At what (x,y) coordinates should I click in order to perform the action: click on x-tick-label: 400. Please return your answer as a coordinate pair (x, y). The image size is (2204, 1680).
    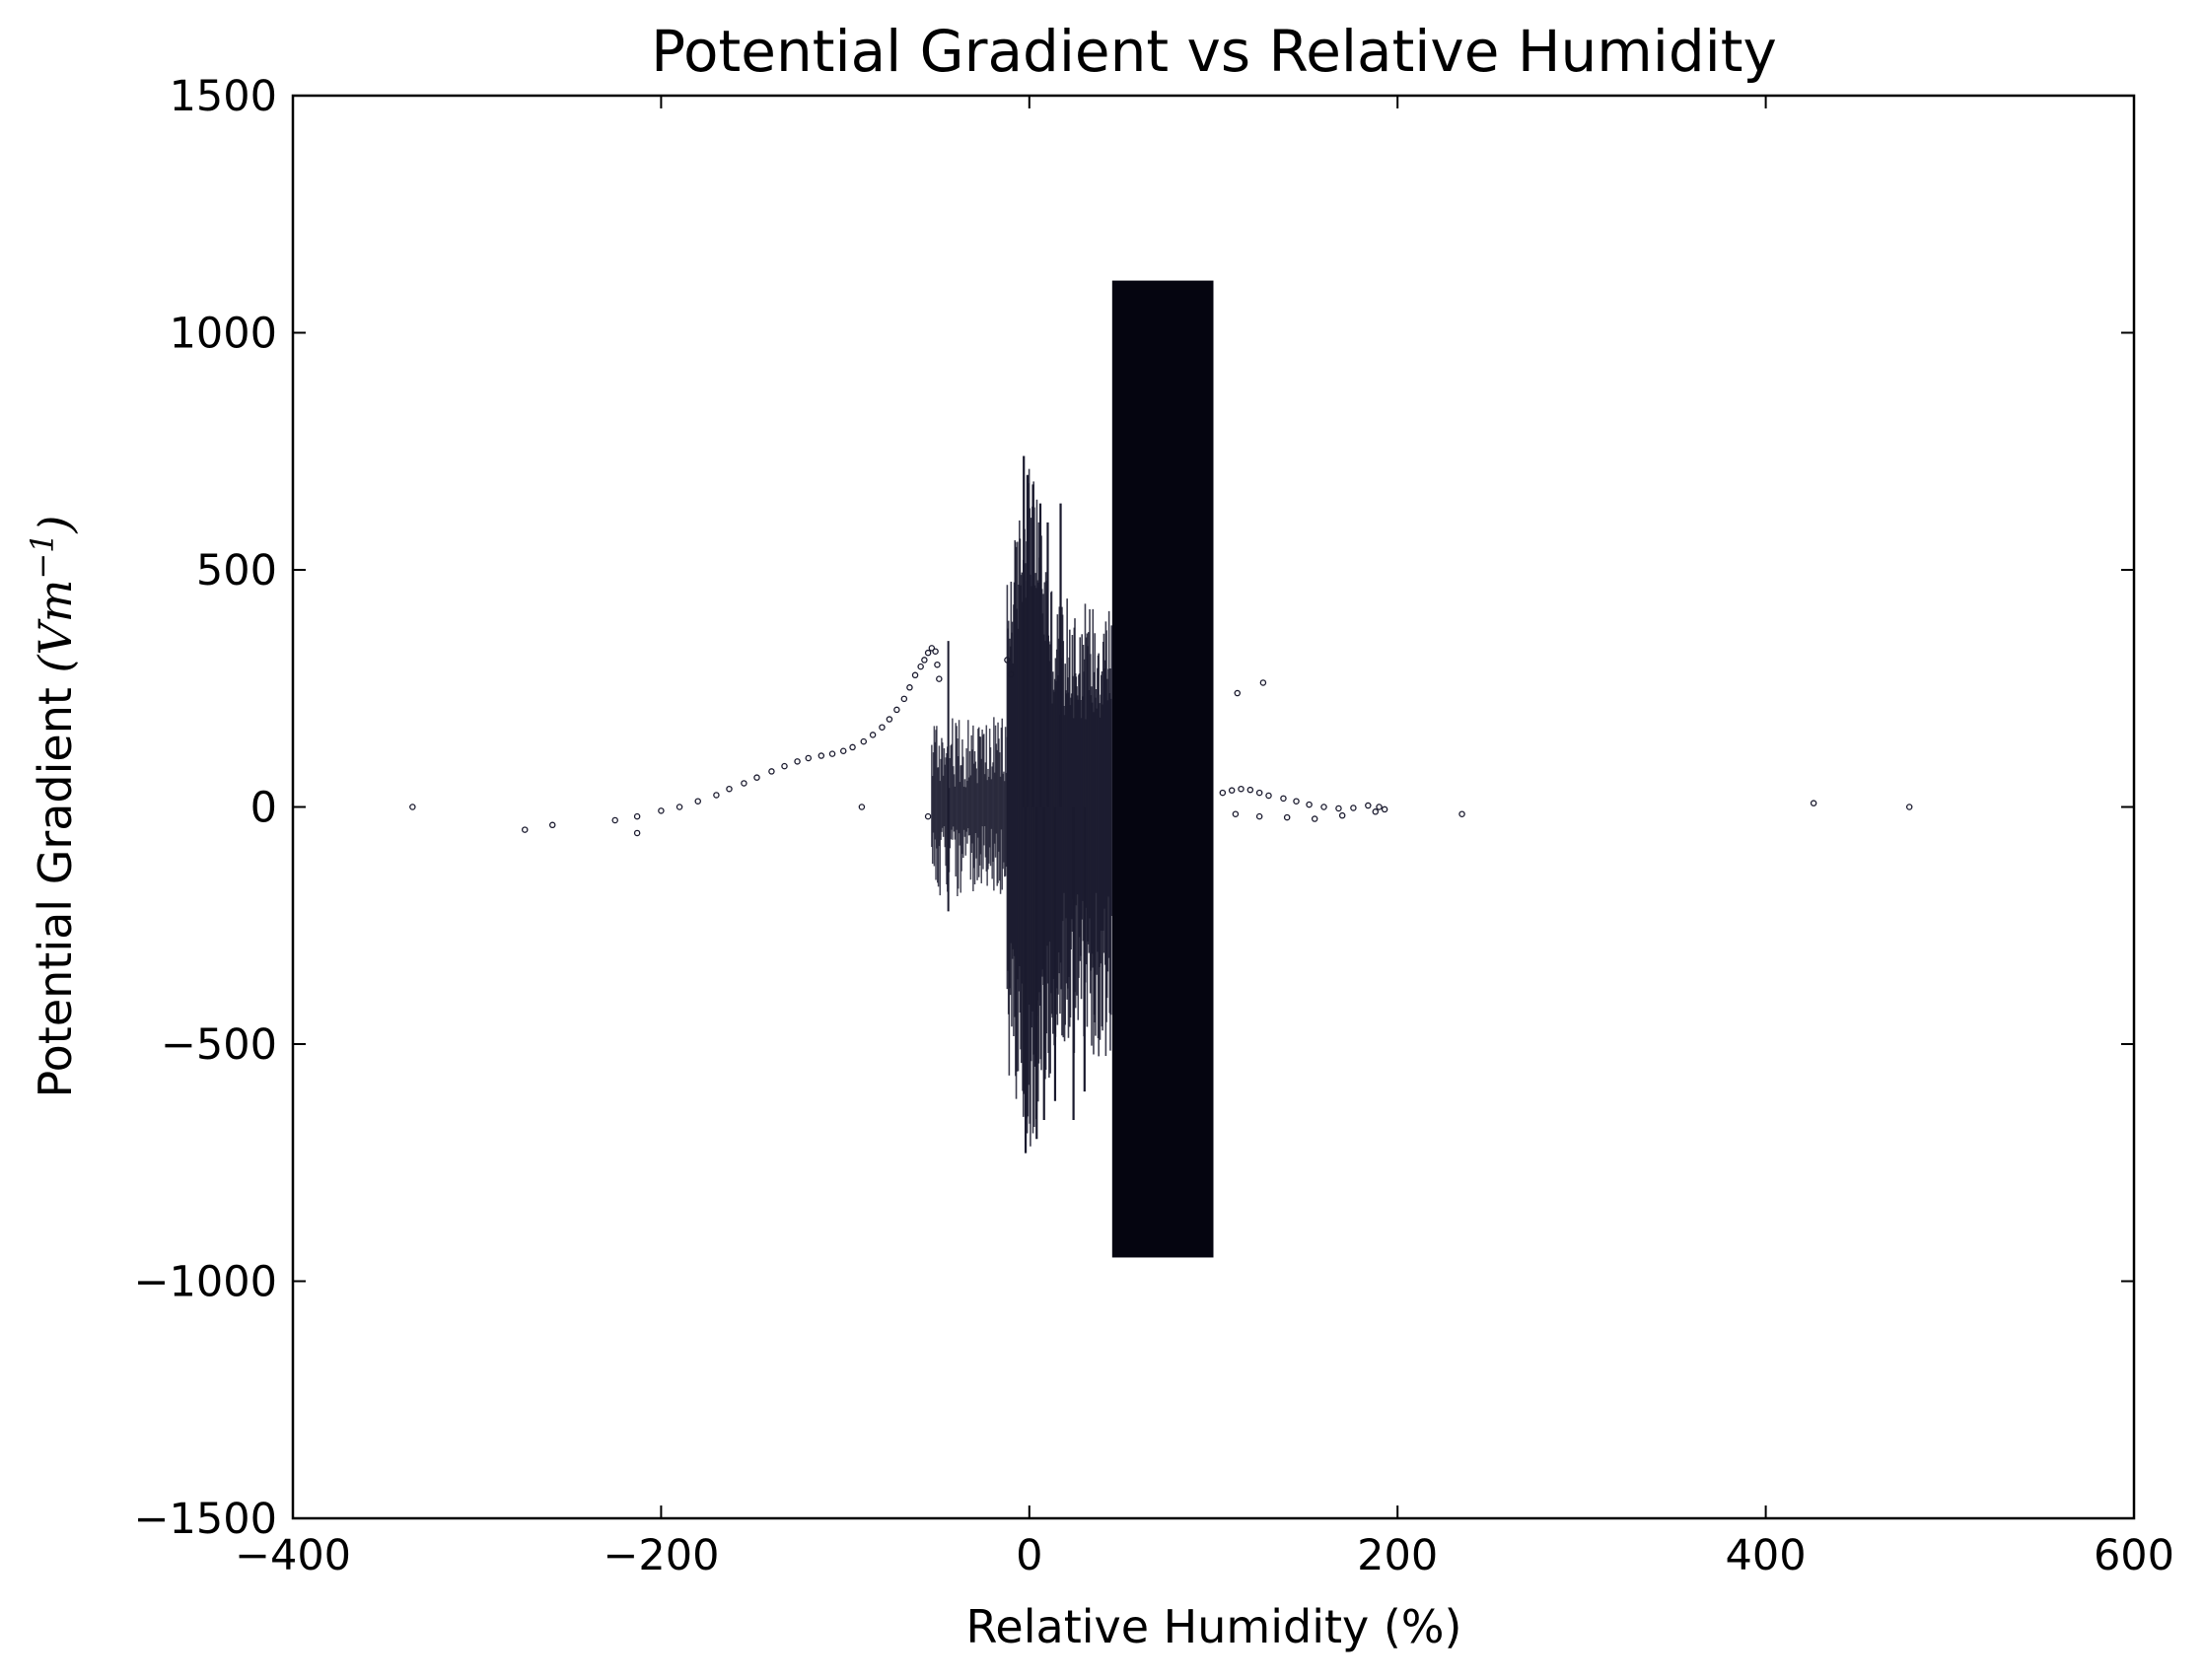
    Looking at the image, I should click on (1766, 1555).